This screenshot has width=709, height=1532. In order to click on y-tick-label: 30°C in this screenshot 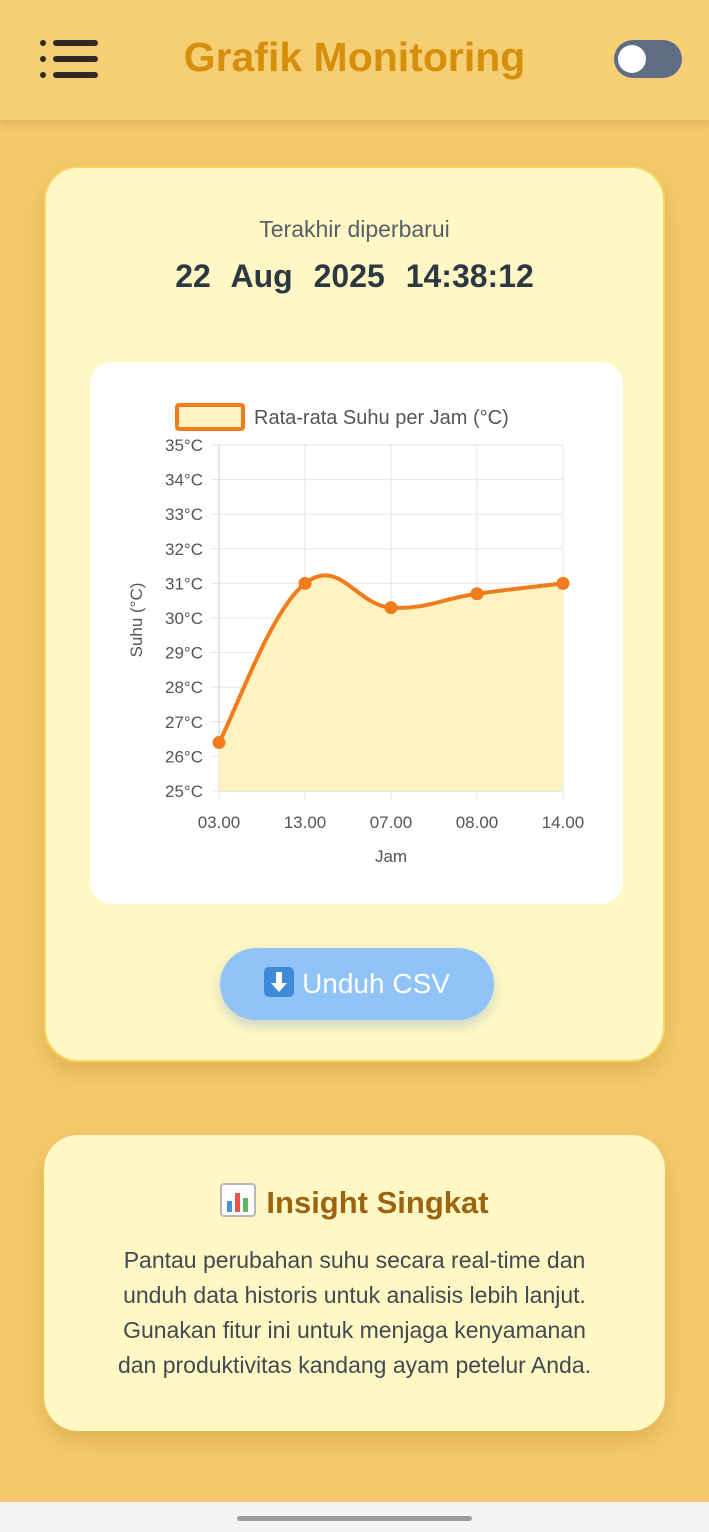, I will do `click(184, 618)`.